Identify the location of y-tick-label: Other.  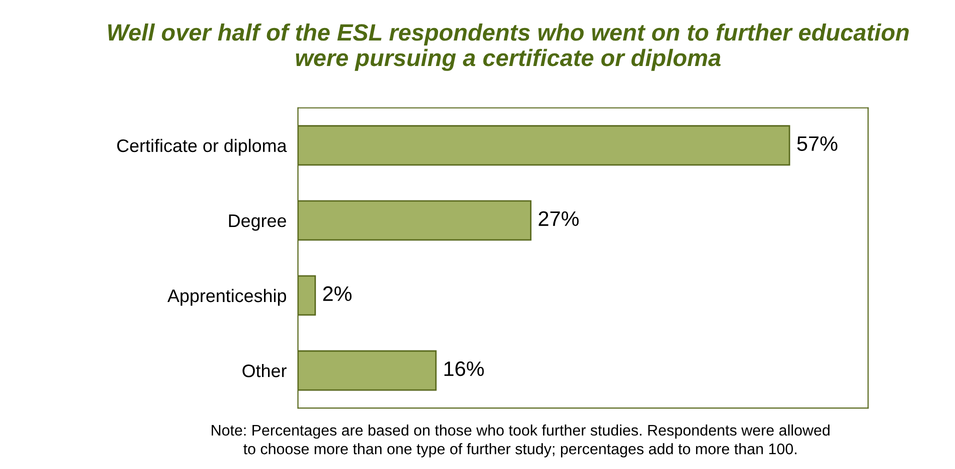
(264, 371).